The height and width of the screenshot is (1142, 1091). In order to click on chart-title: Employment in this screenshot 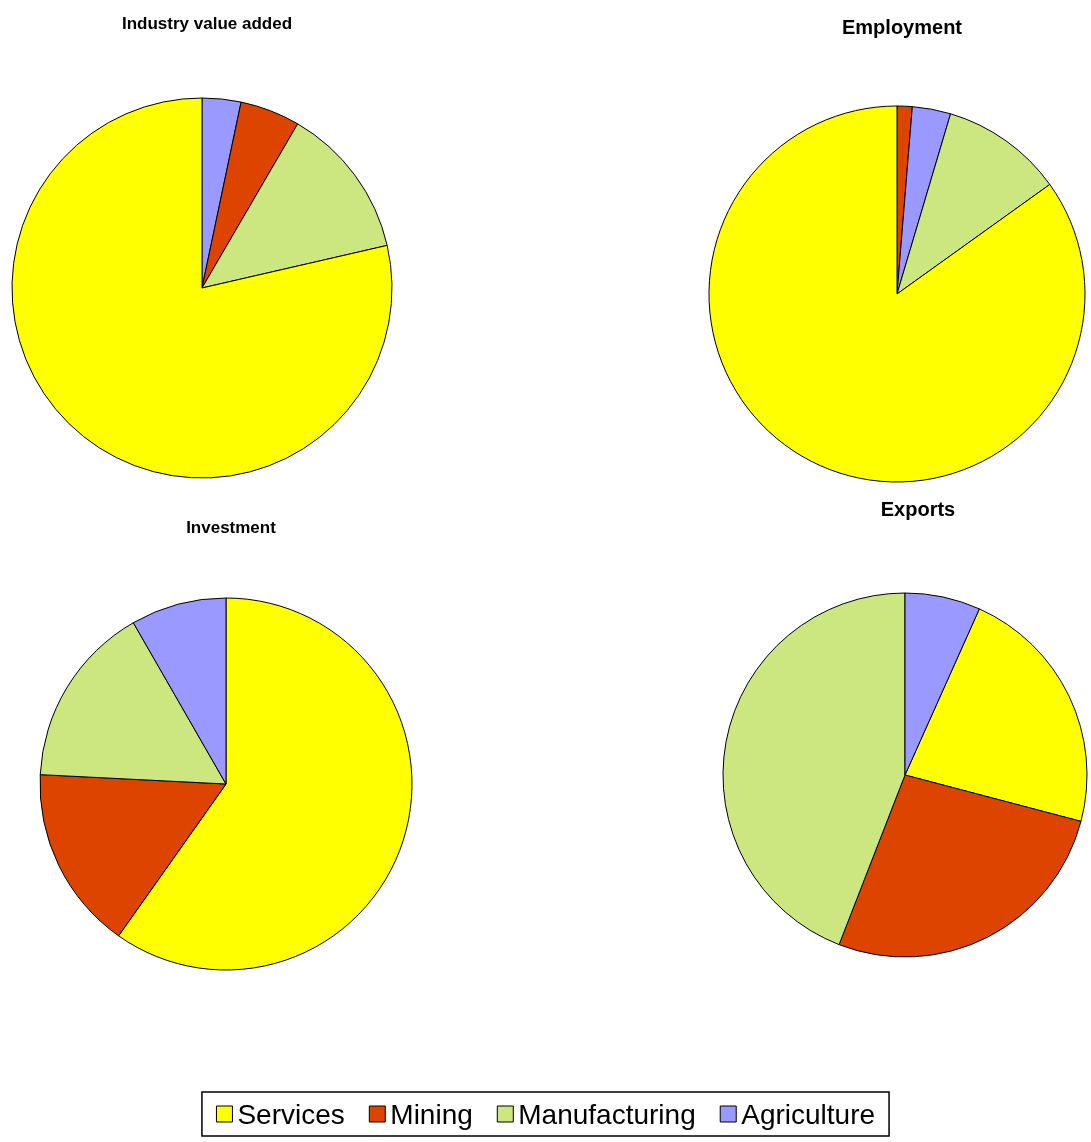, I will do `click(902, 27)`.